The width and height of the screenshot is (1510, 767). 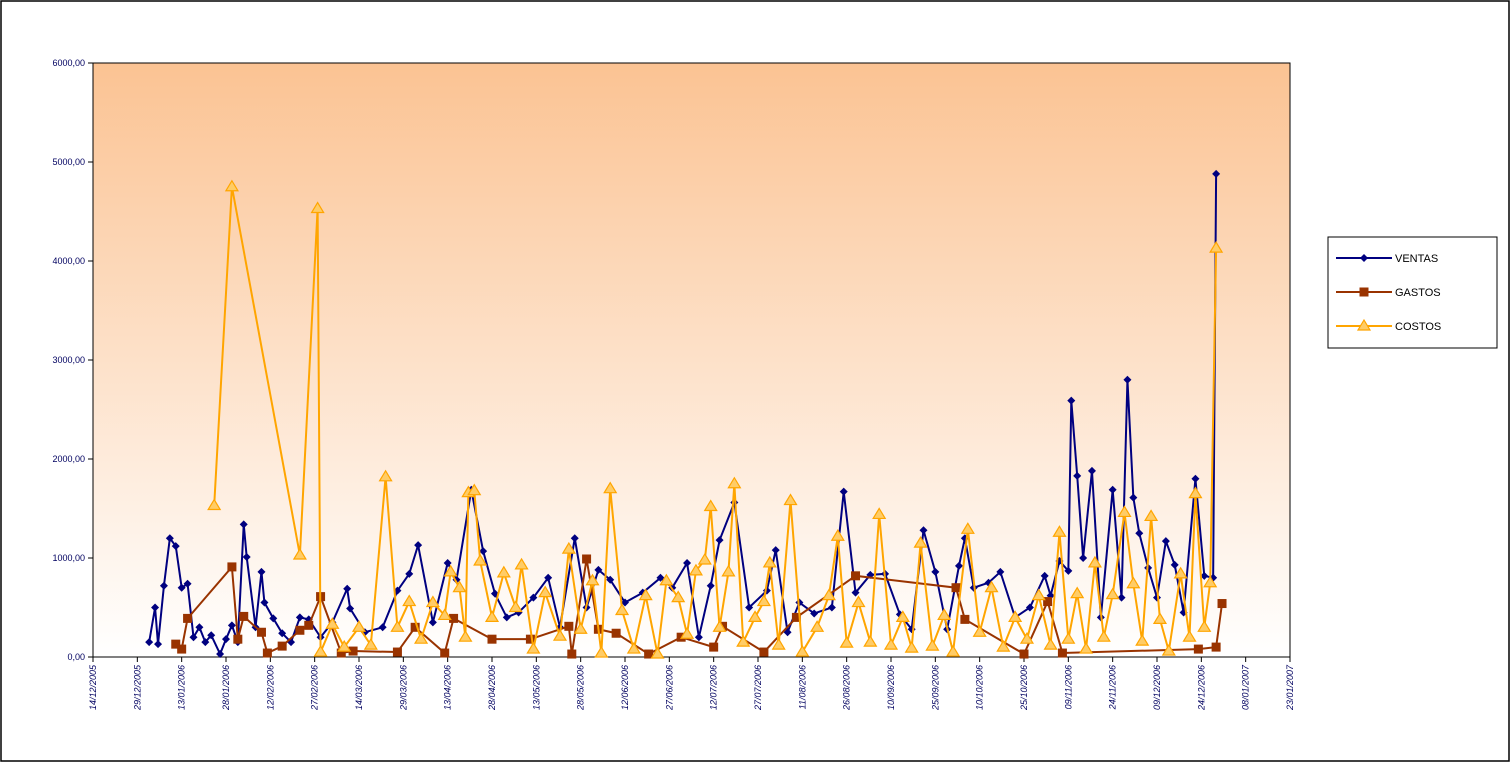 I want to click on x-tick-label: 13/04/2006, so click(x=448, y=687).